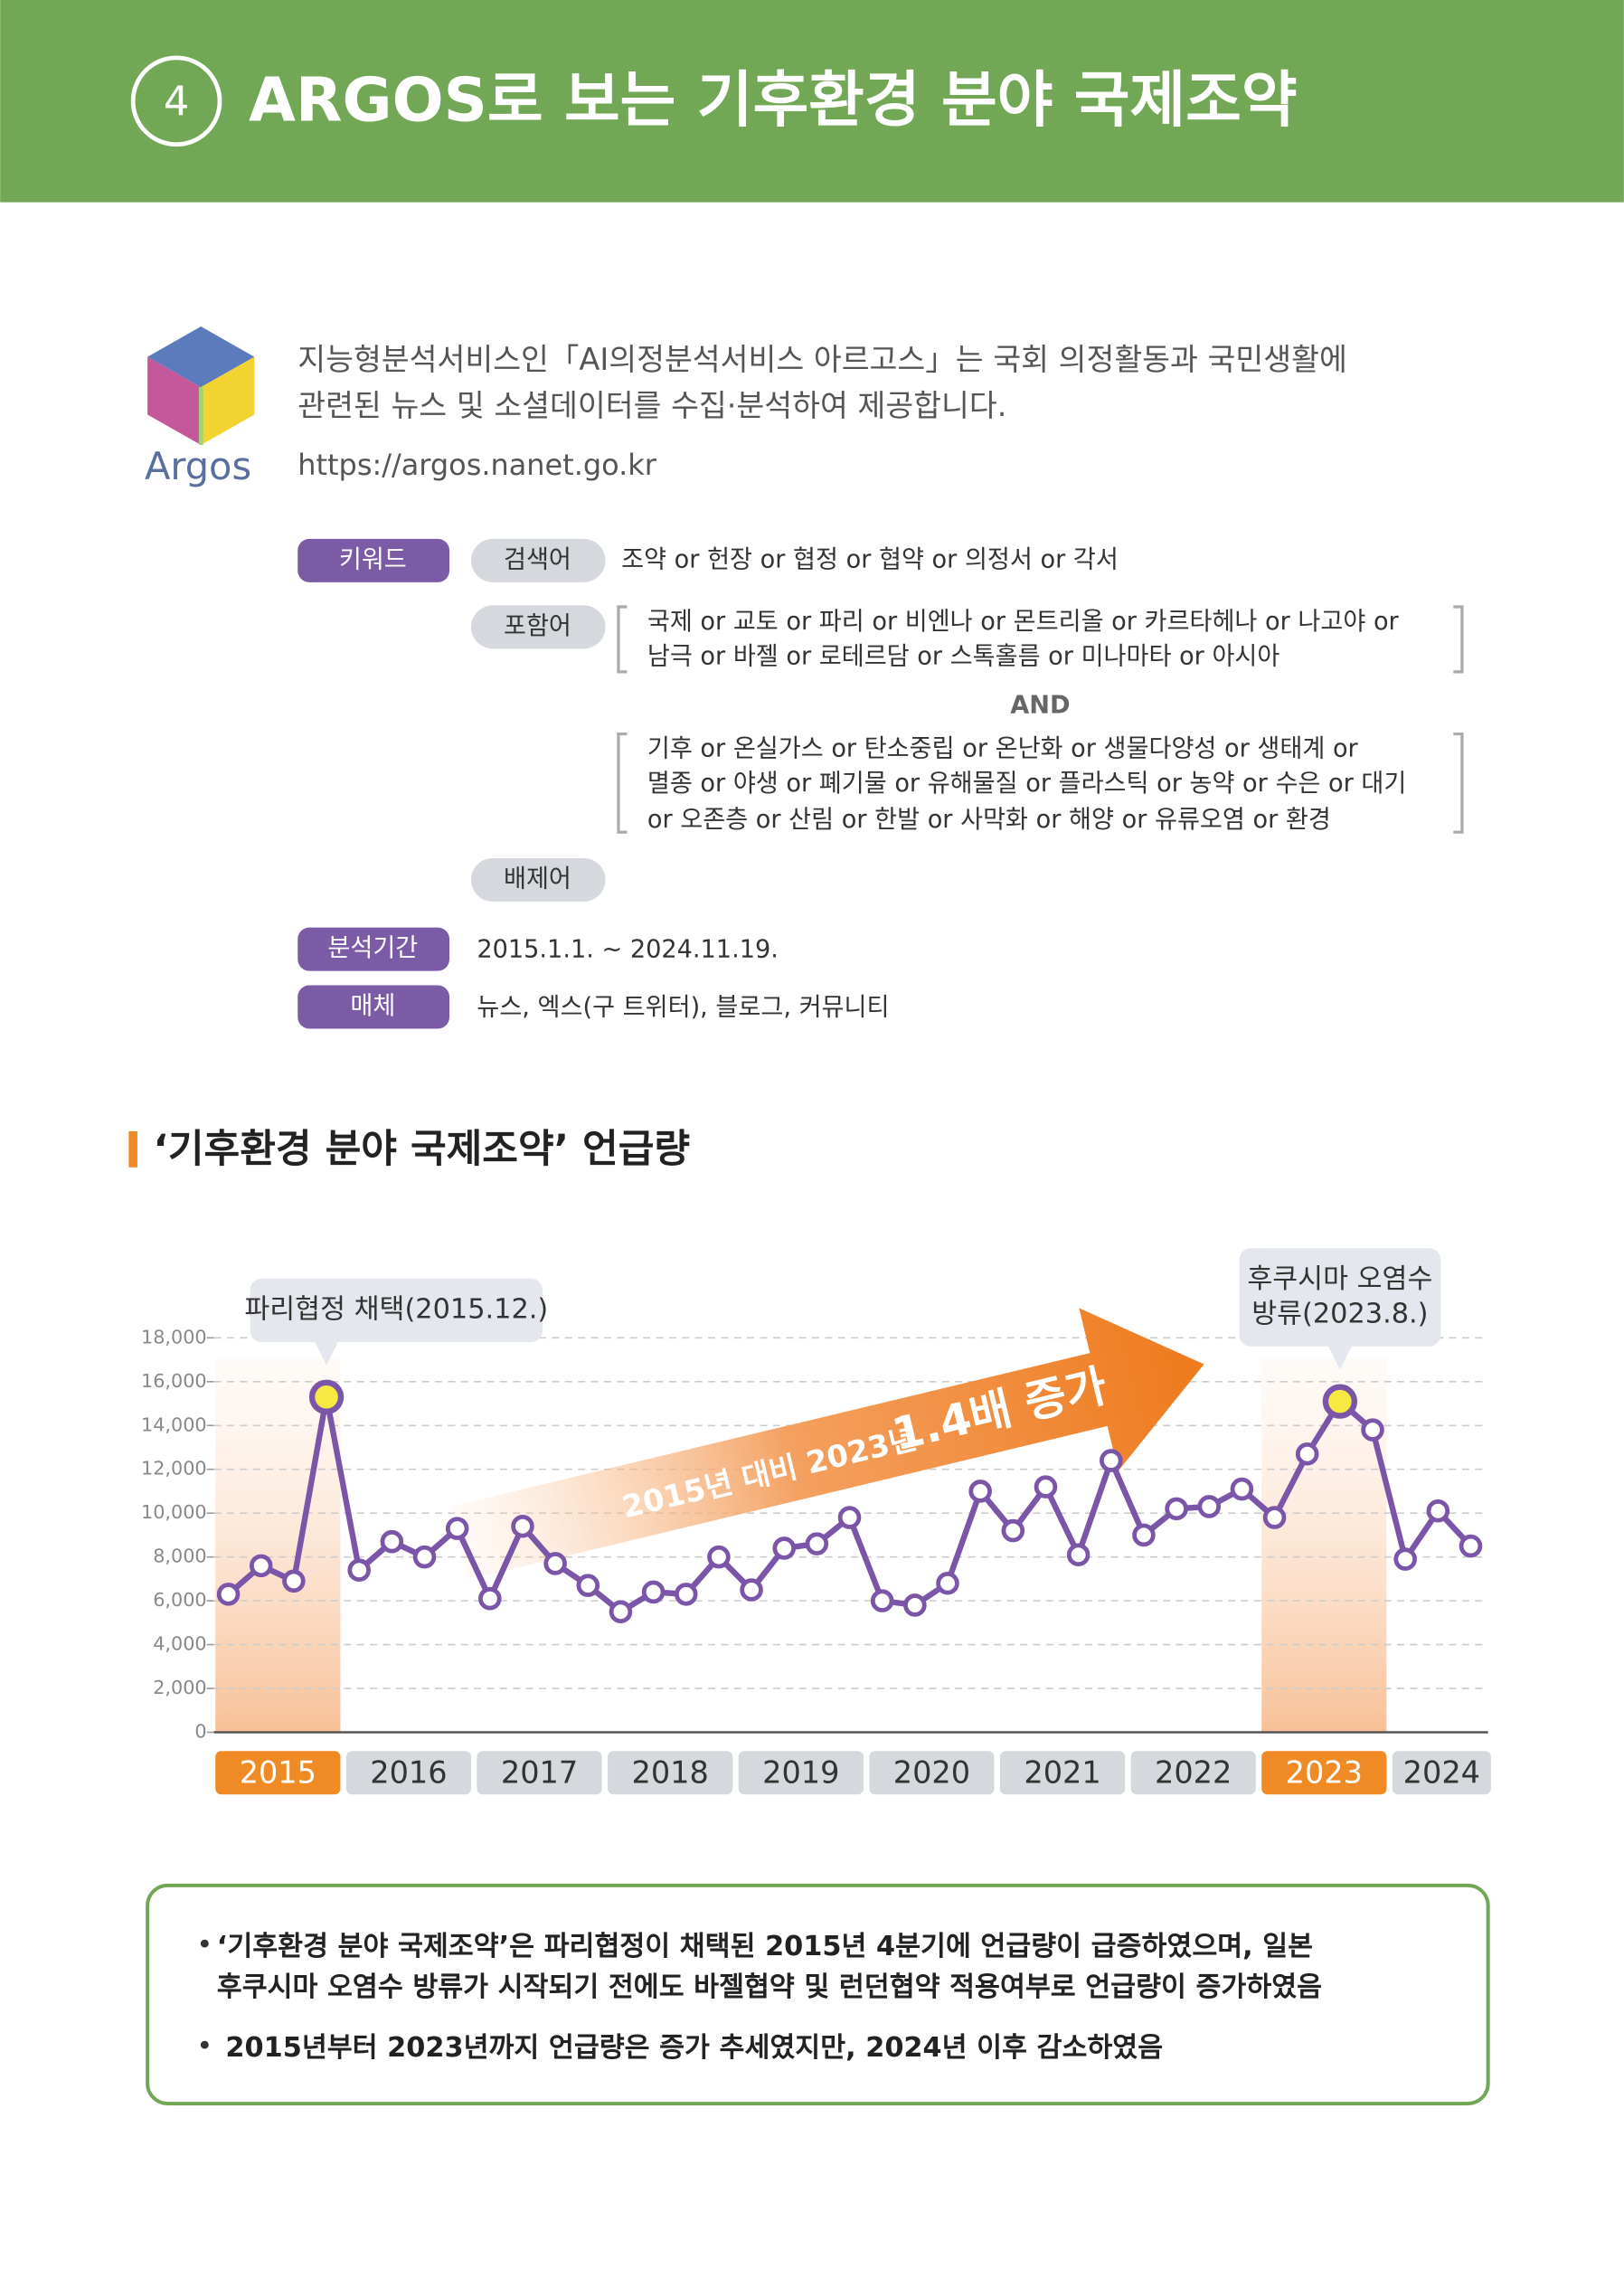 The image size is (1624, 2269). I want to click on annotation: 파리협정 채택(2015.12.), so click(396, 1309).